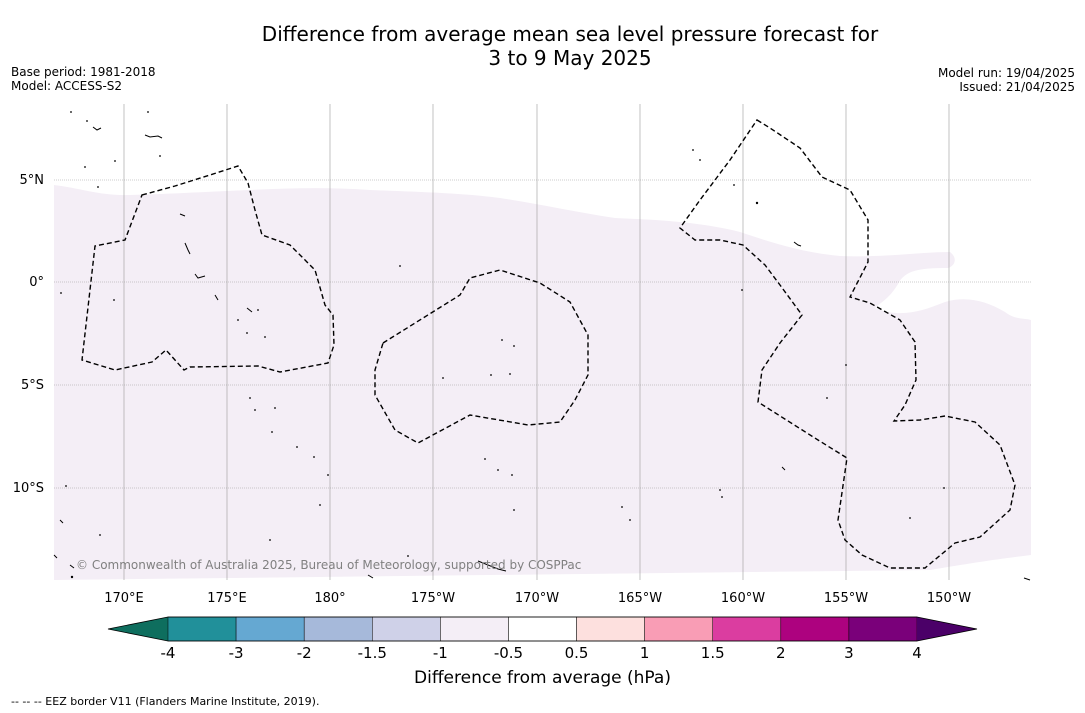  Describe the element at coordinates (32, 180) in the screenshot. I see `lat-label: 5°N` at that location.